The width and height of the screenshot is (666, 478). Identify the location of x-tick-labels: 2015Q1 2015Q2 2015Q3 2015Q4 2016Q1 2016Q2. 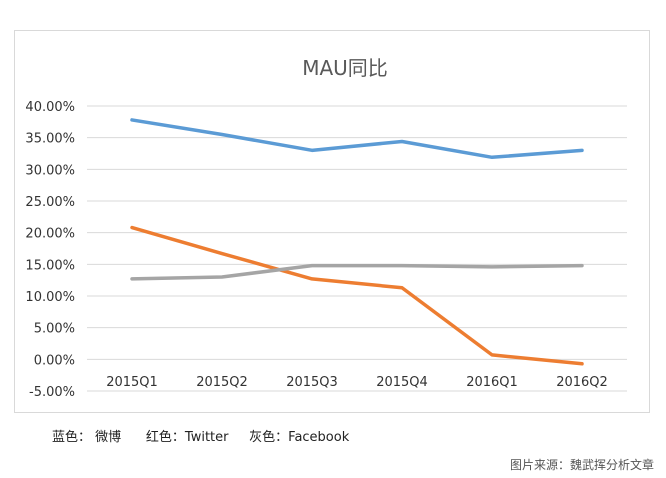
(357, 382).